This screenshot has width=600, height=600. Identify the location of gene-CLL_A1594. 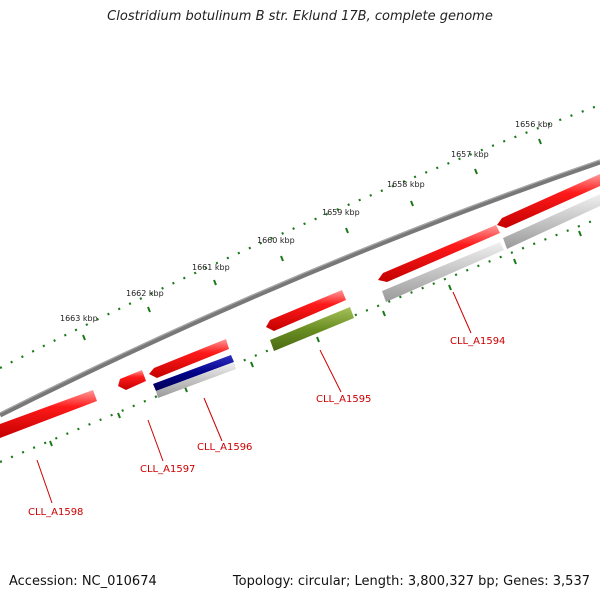
(489, 238).